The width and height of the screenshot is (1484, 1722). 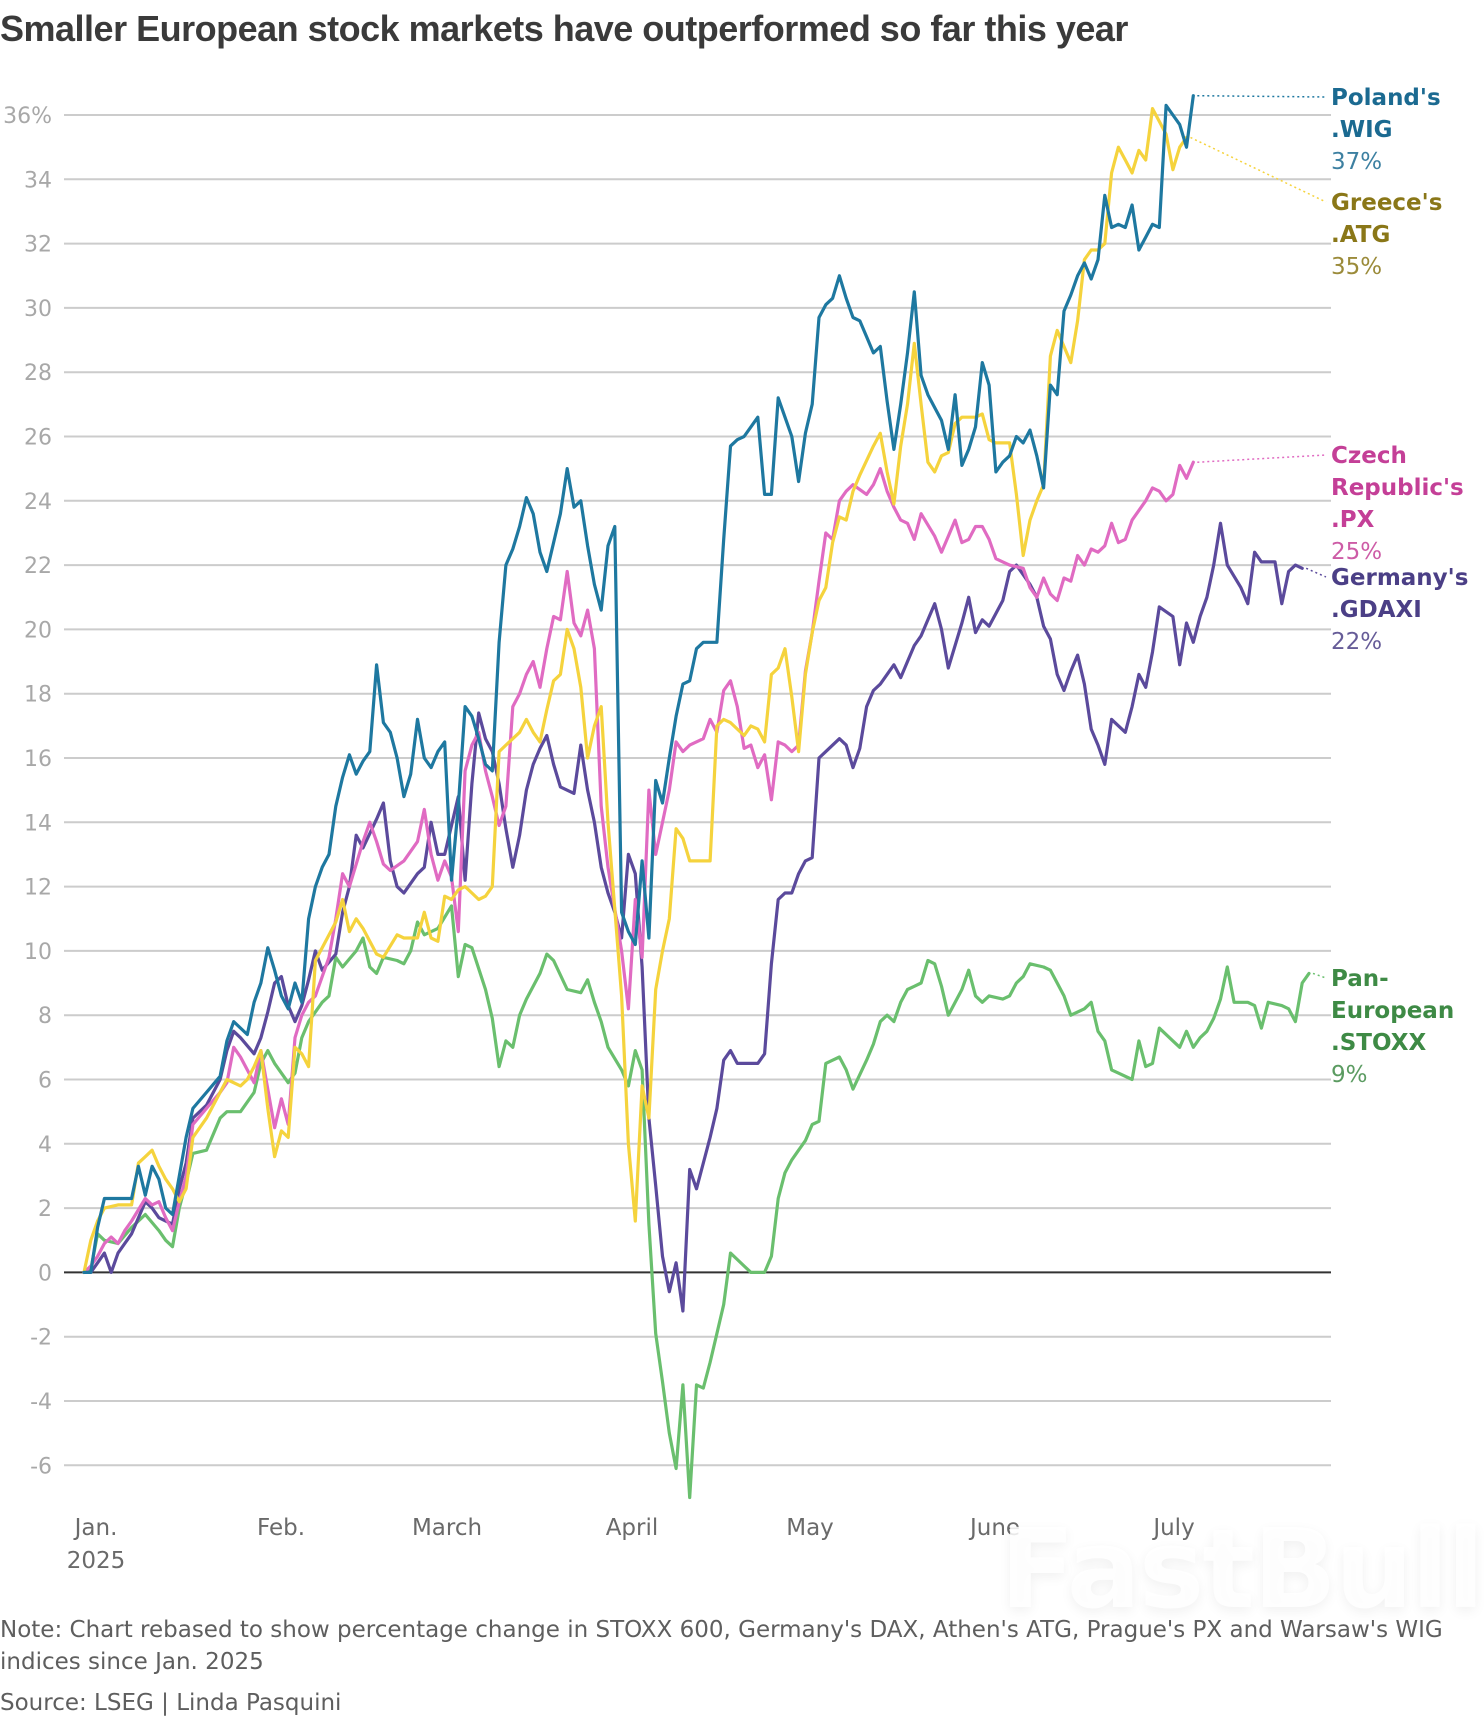 What do you see at coordinates (38, 888) in the screenshot?
I see `y-tick-label: 12` at bounding box center [38, 888].